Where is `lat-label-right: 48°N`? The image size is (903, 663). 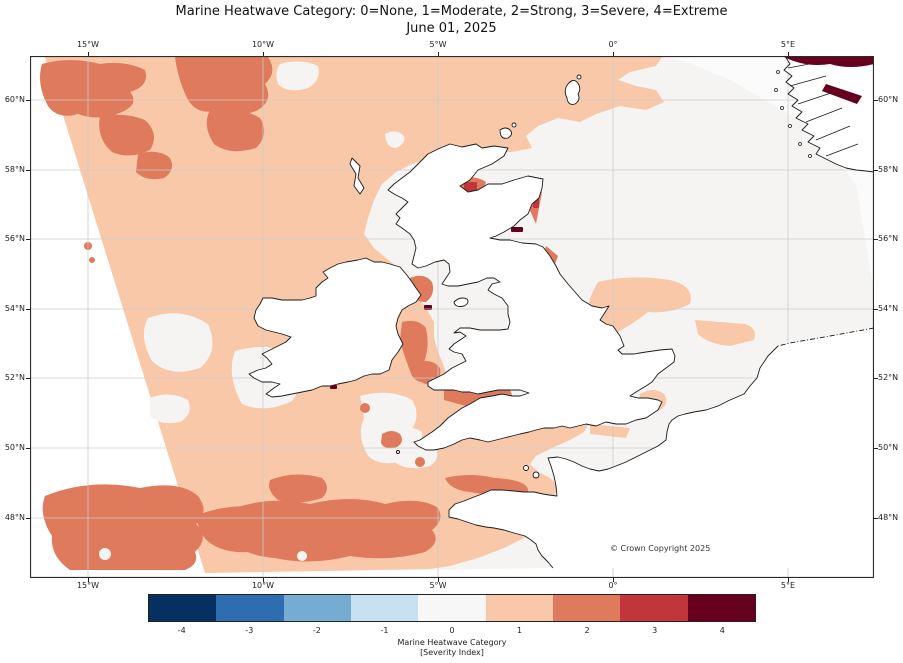
lat-label-right: 48°N is located at coordinates (888, 517).